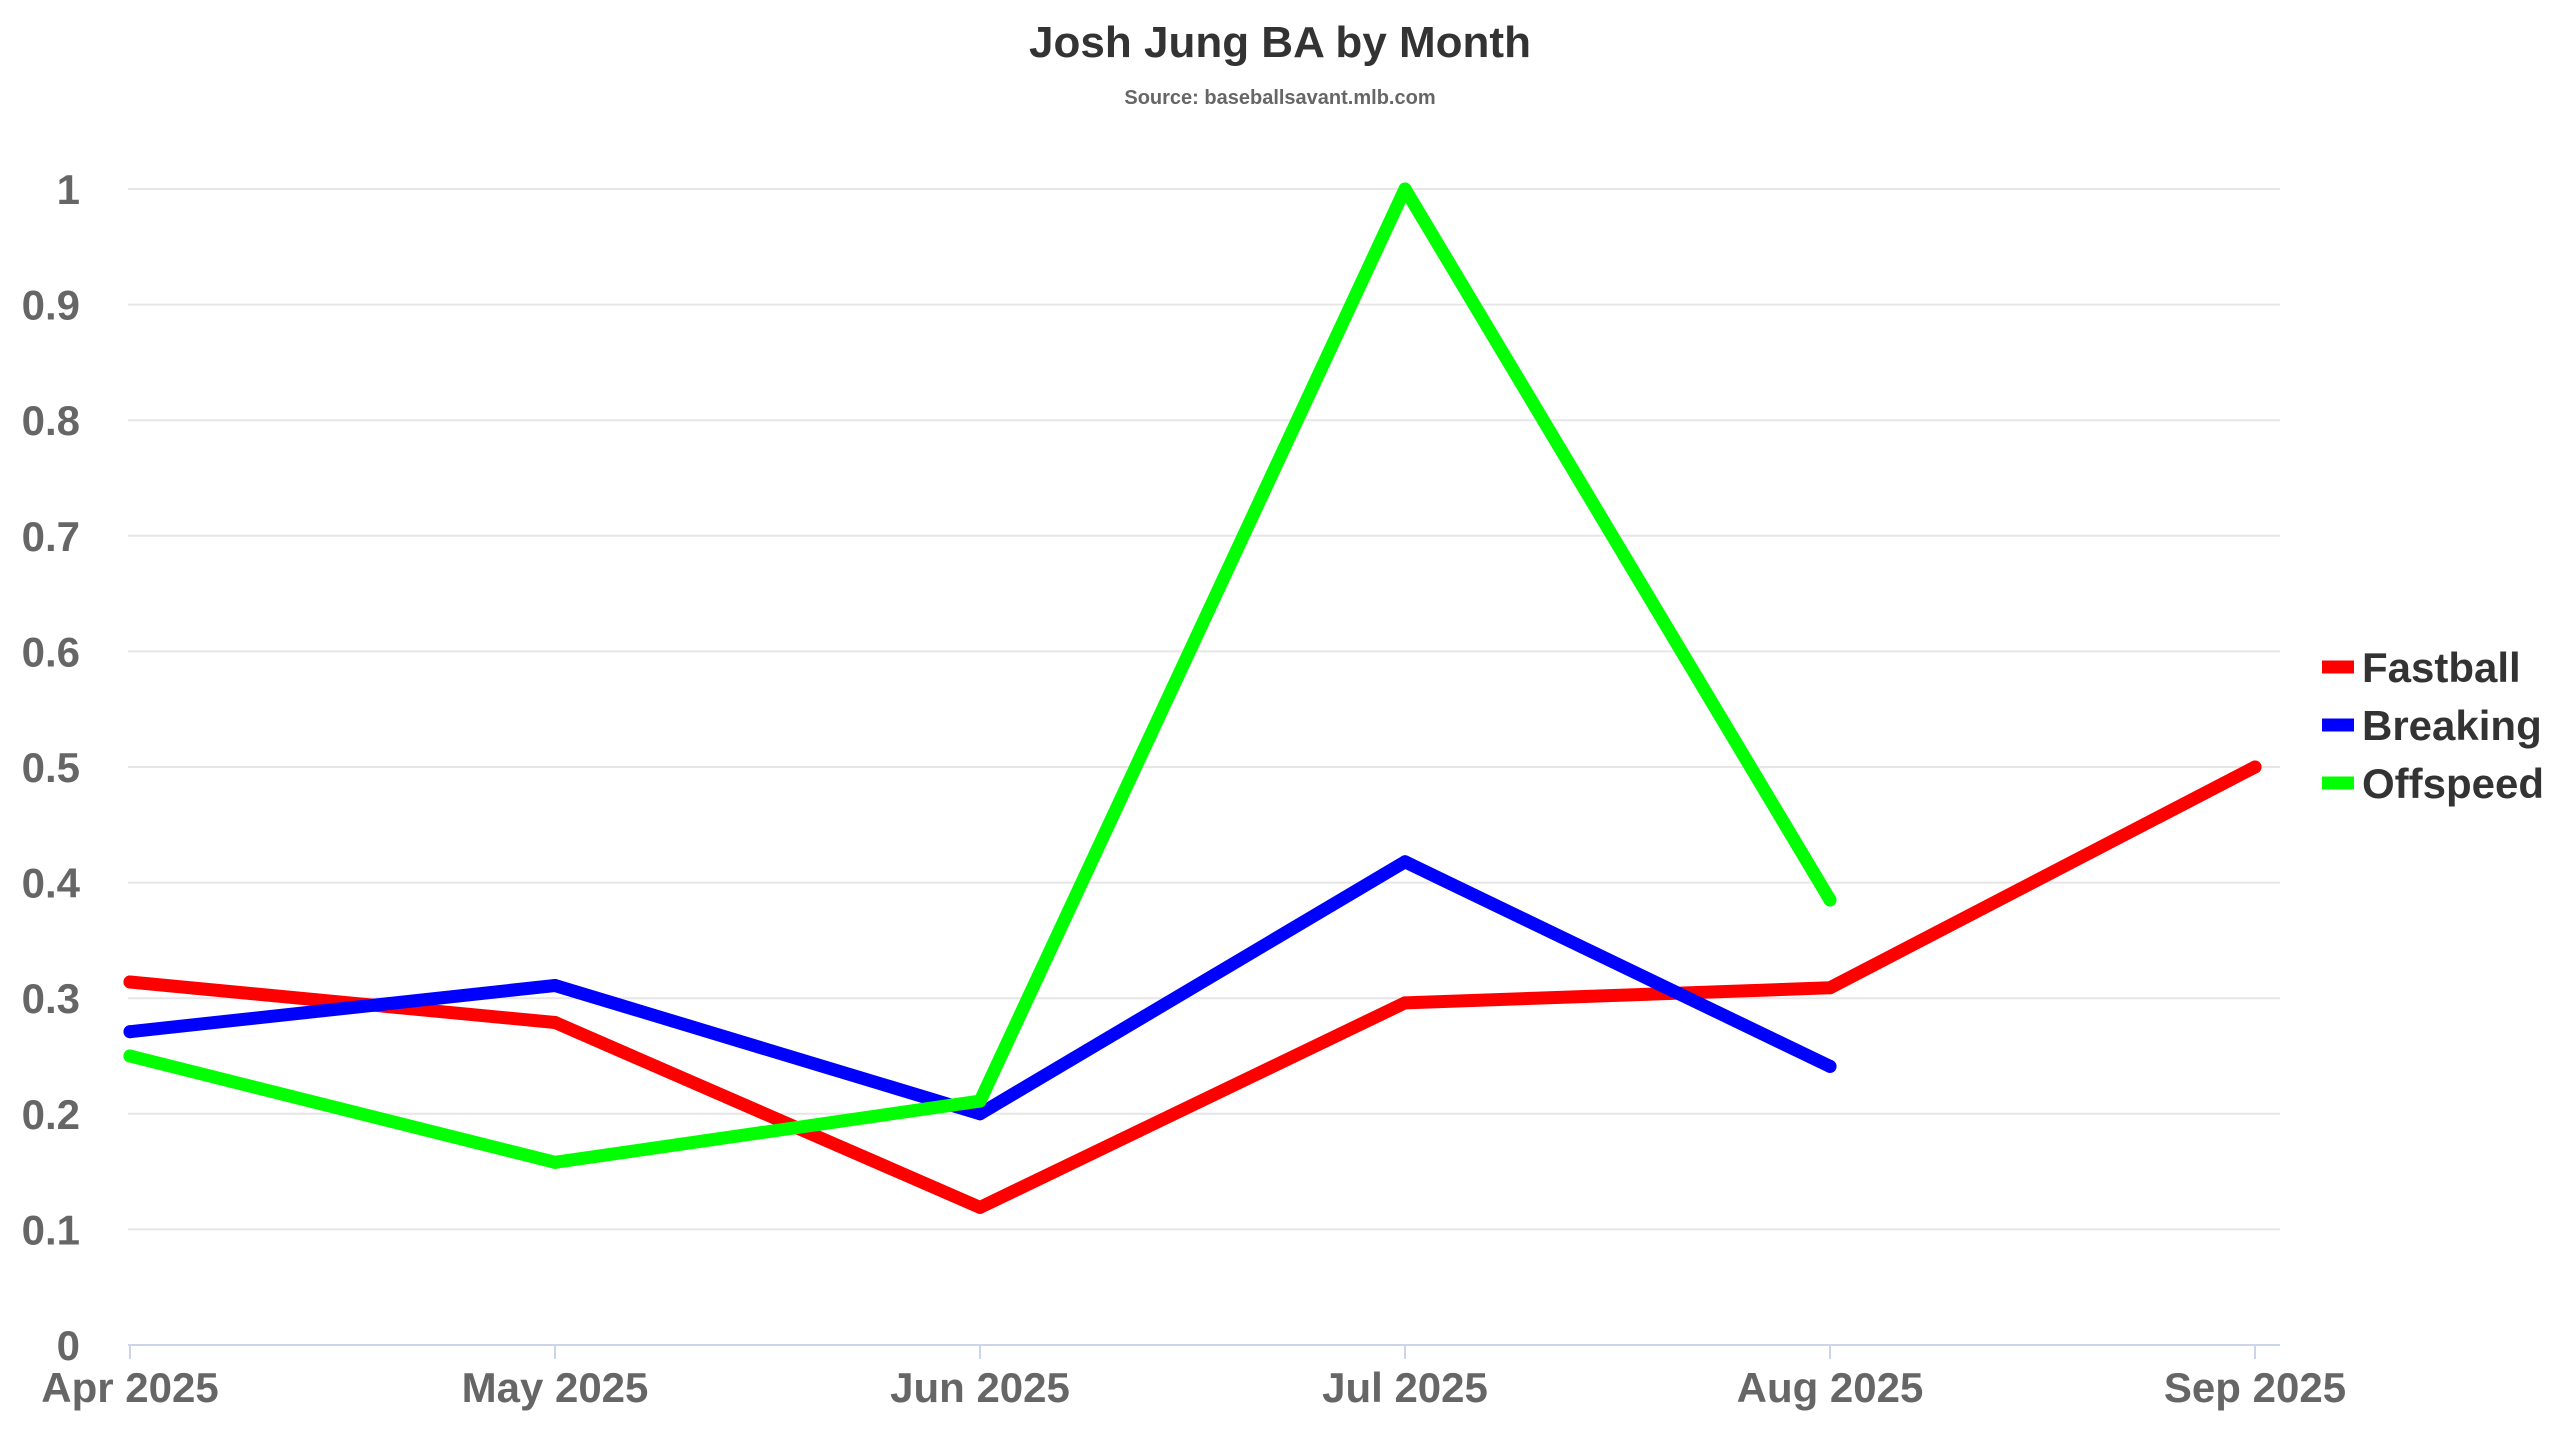 This screenshot has width=2560, height=1440. Describe the element at coordinates (980, 988) in the screenshot. I see `series-line-breaking` at that location.